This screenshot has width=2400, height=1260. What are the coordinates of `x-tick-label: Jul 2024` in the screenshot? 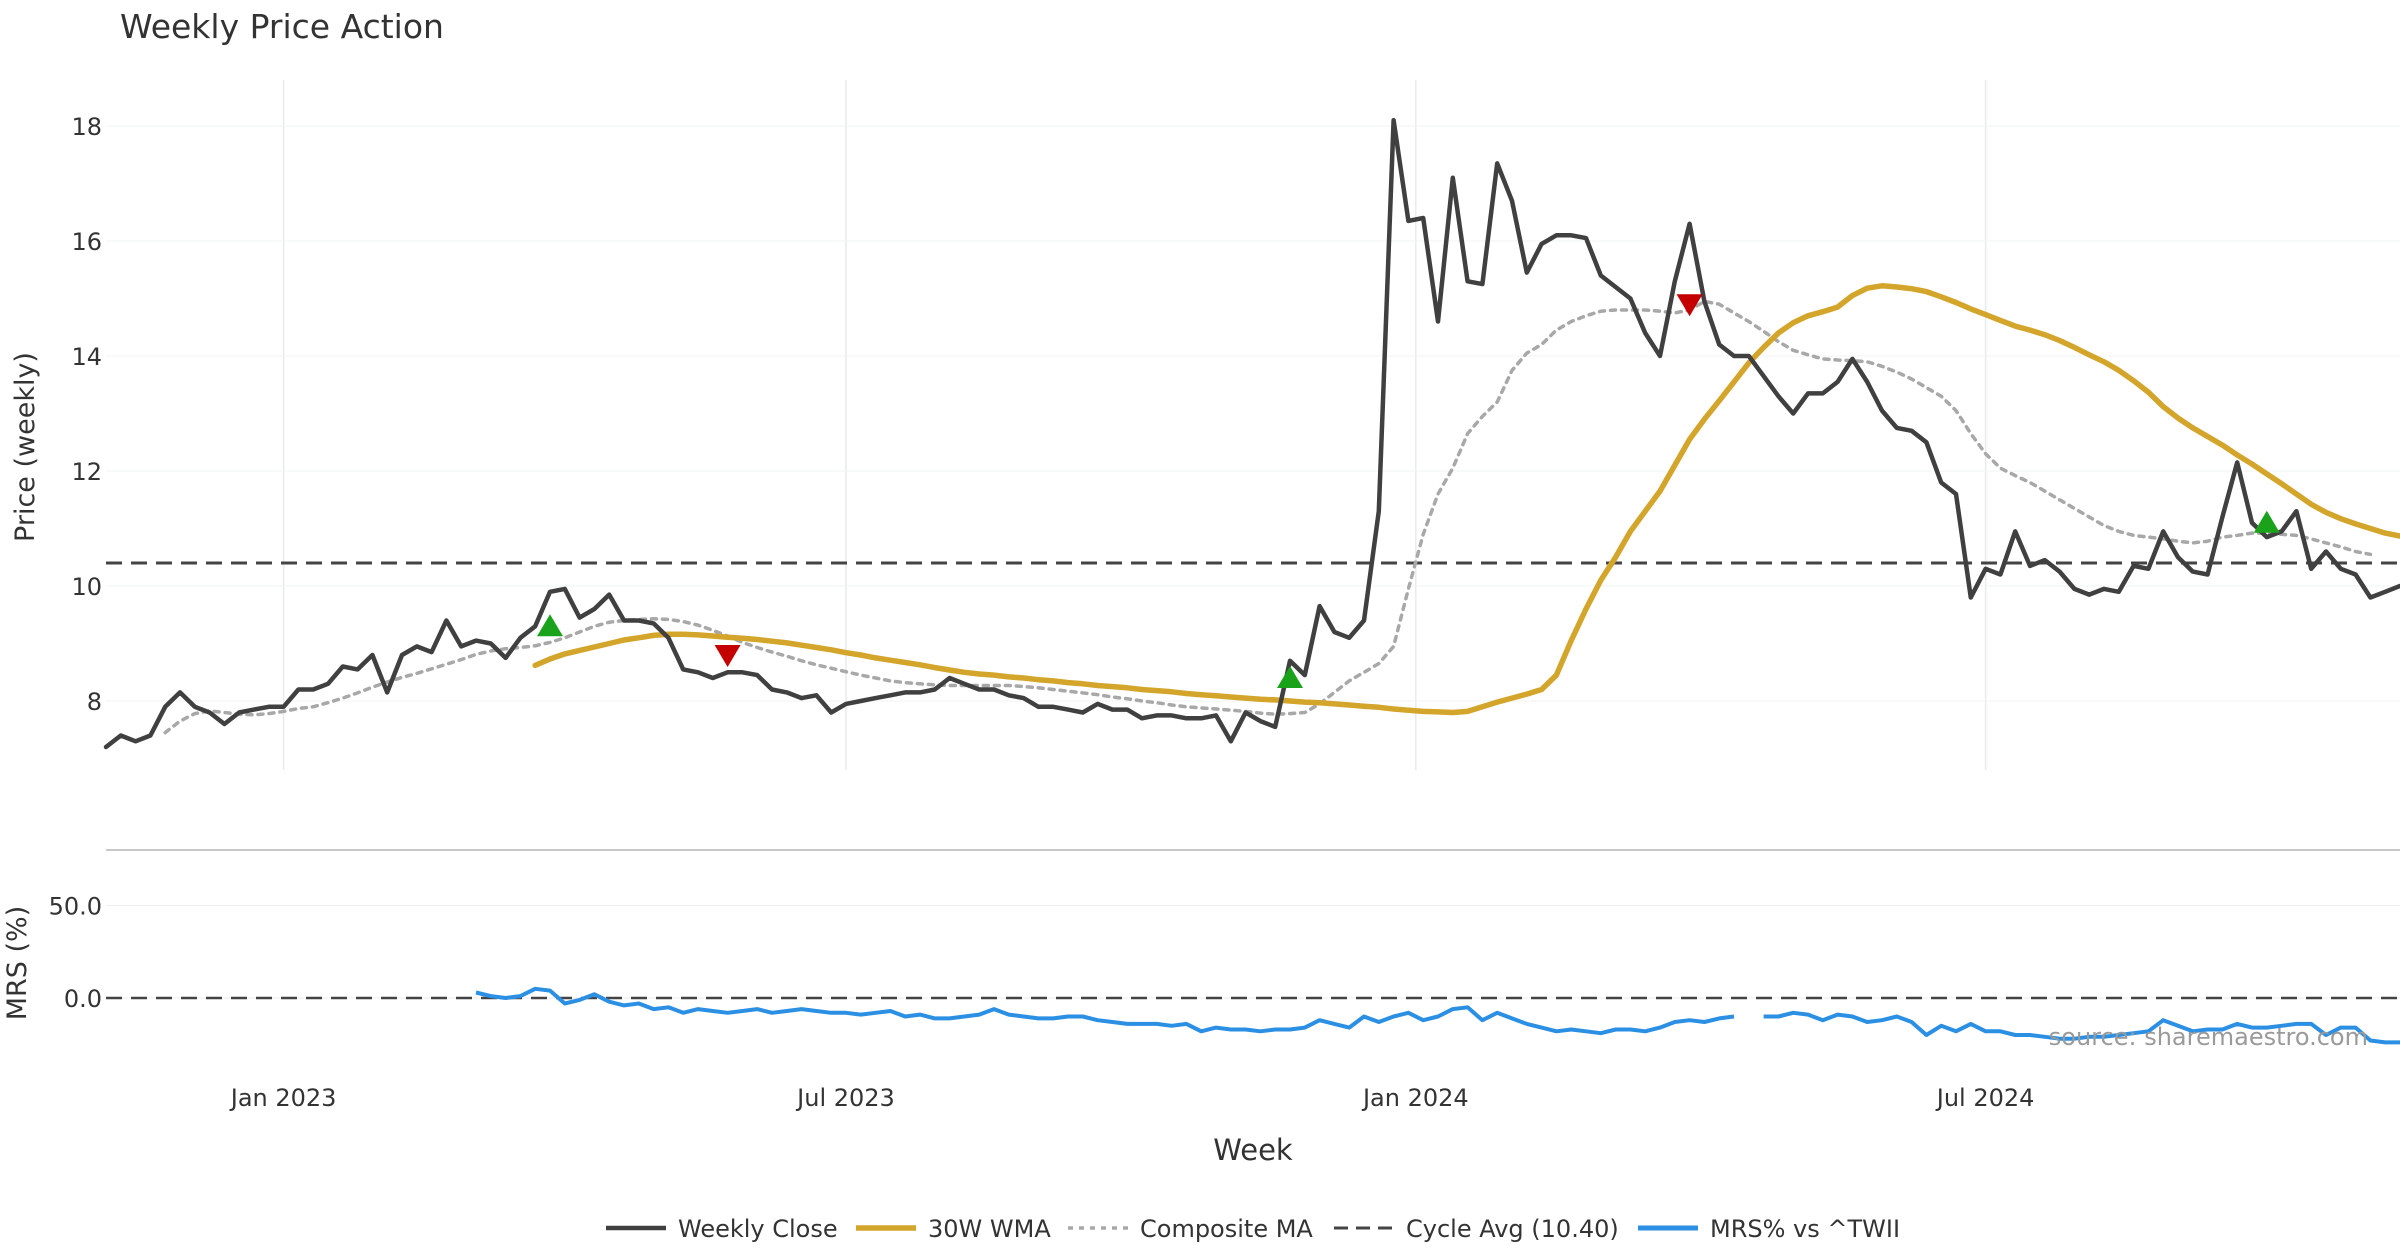 It's located at (1985, 1098).